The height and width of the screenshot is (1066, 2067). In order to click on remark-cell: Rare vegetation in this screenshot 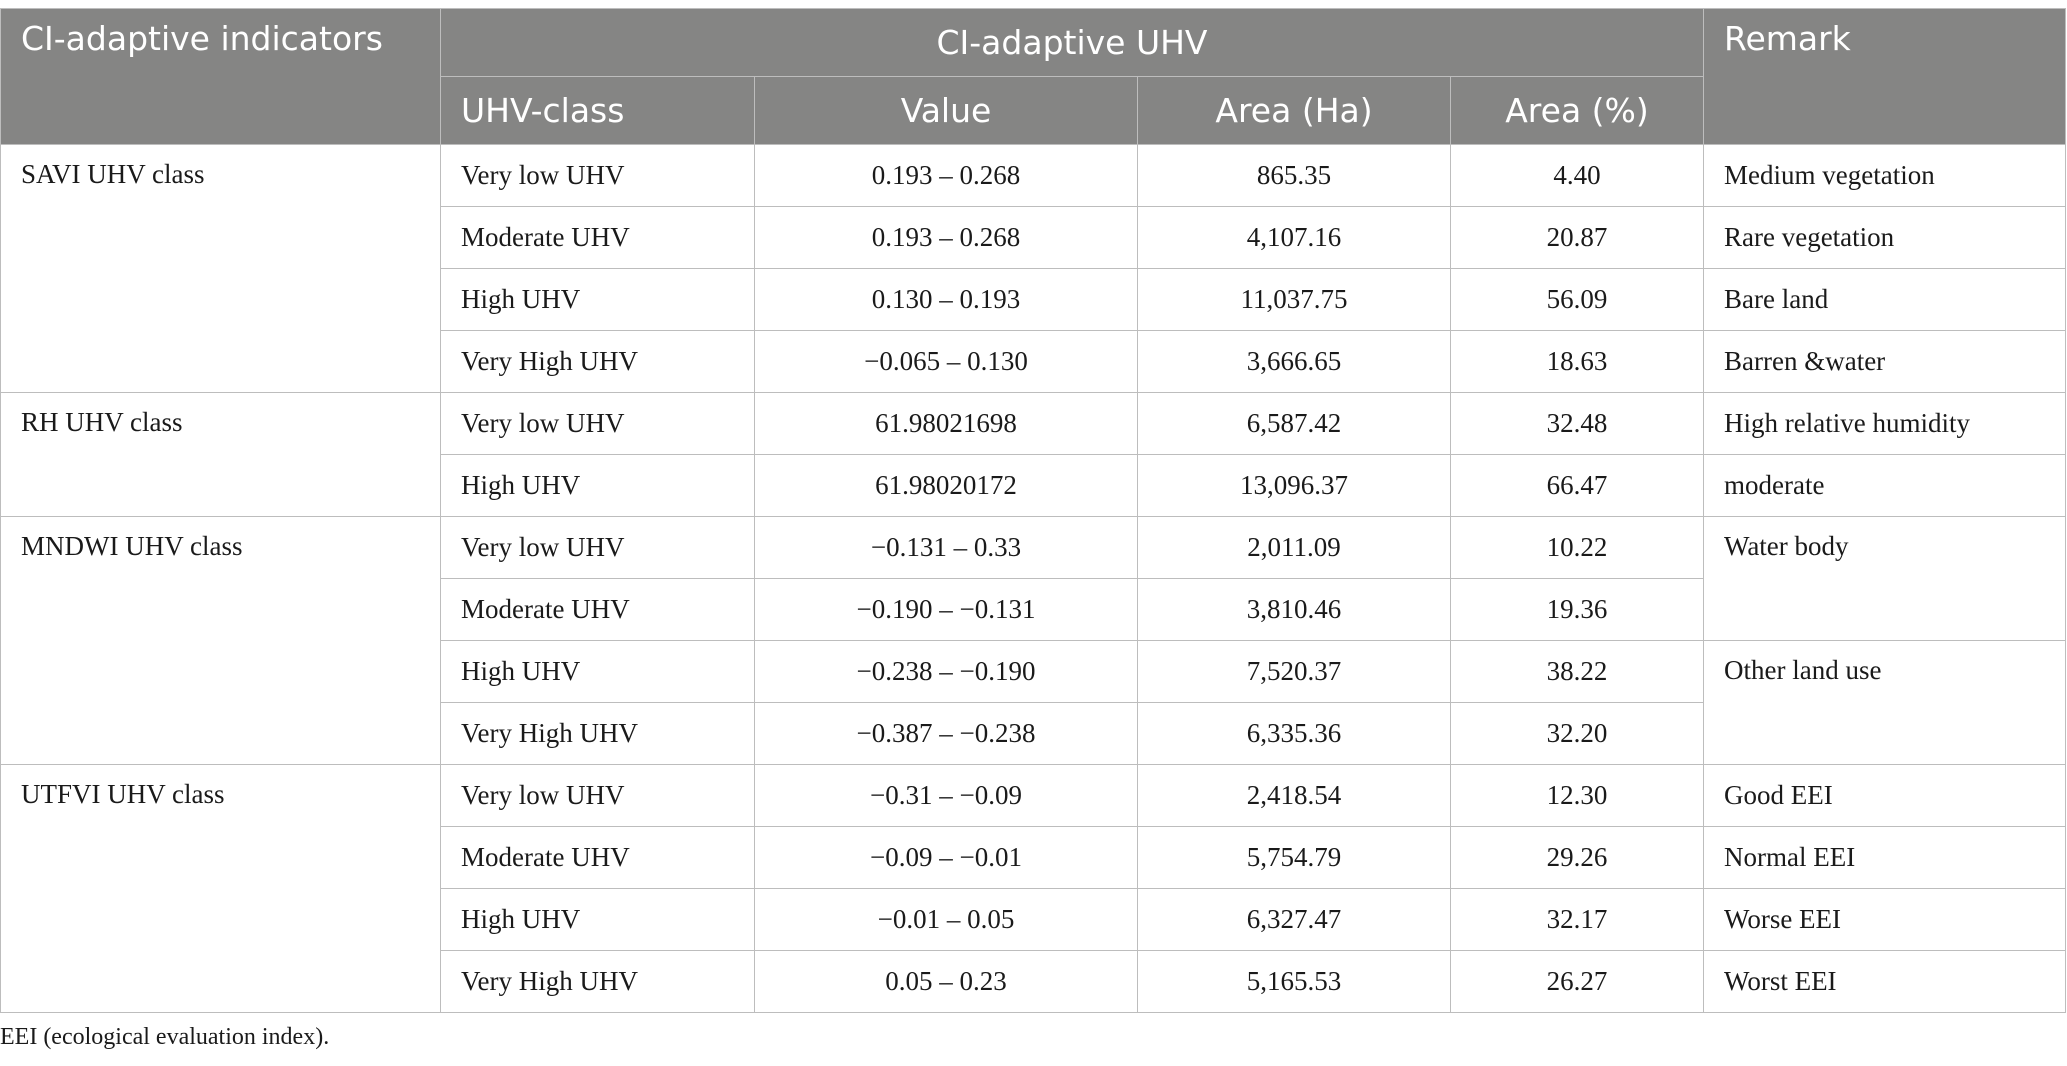, I will do `click(1884, 237)`.